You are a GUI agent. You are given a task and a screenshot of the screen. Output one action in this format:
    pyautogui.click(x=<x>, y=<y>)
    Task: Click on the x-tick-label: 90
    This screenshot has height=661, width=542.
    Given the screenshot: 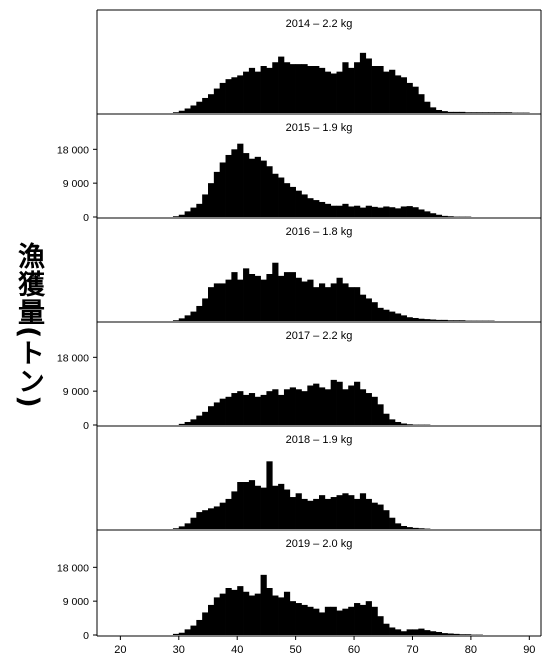 What is the action you would take?
    pyautogui.click(x=529, y=650)
    